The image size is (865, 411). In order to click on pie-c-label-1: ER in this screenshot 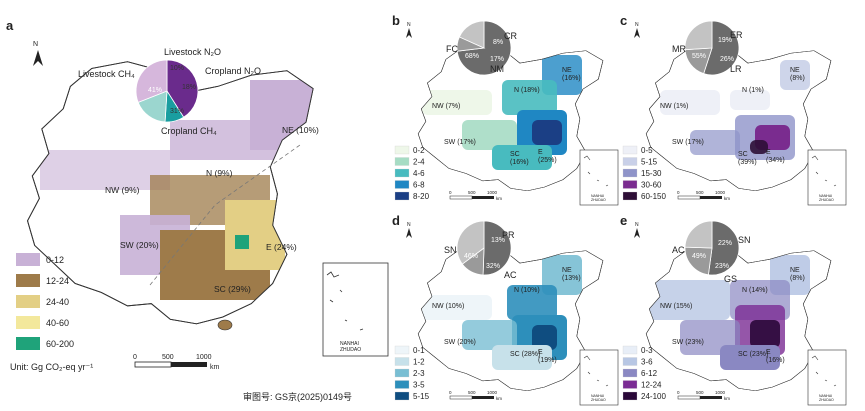, I will do `click(736, 35)`.